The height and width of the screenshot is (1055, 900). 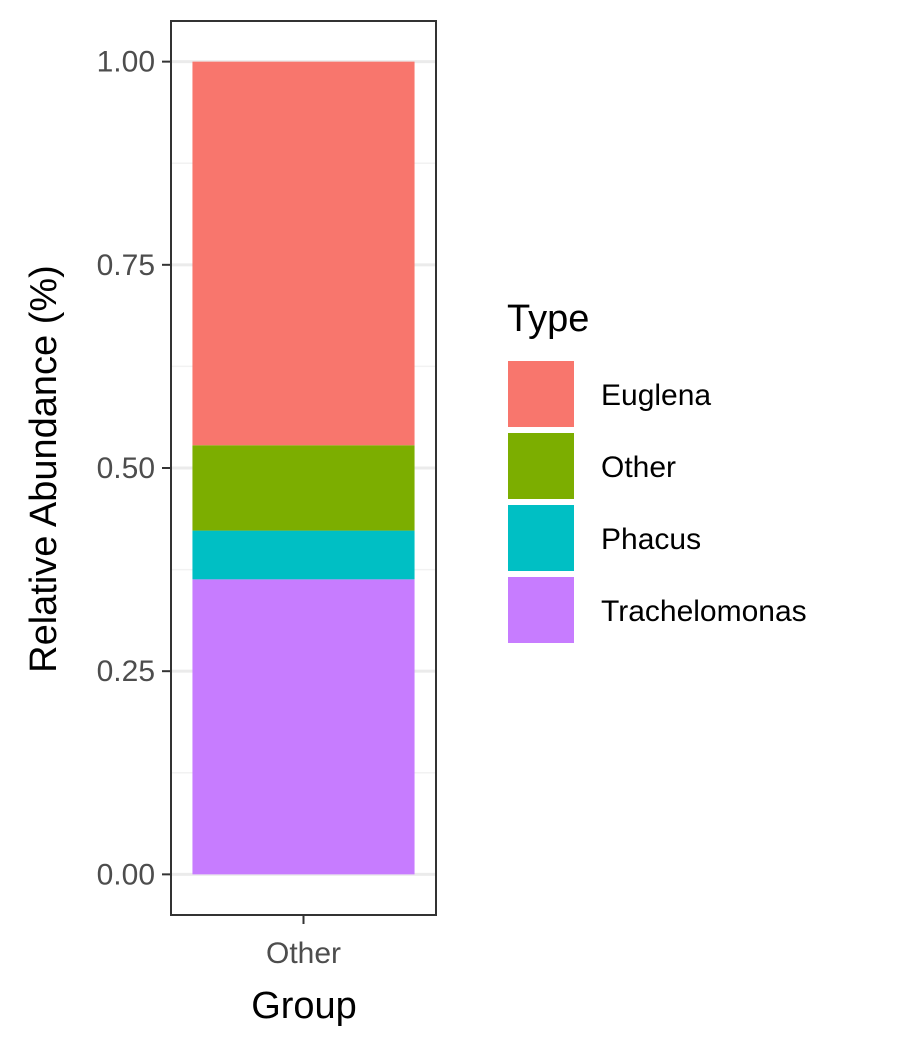 I want to click on bar-segment-trachelomonas, so click(x=303, y=727).